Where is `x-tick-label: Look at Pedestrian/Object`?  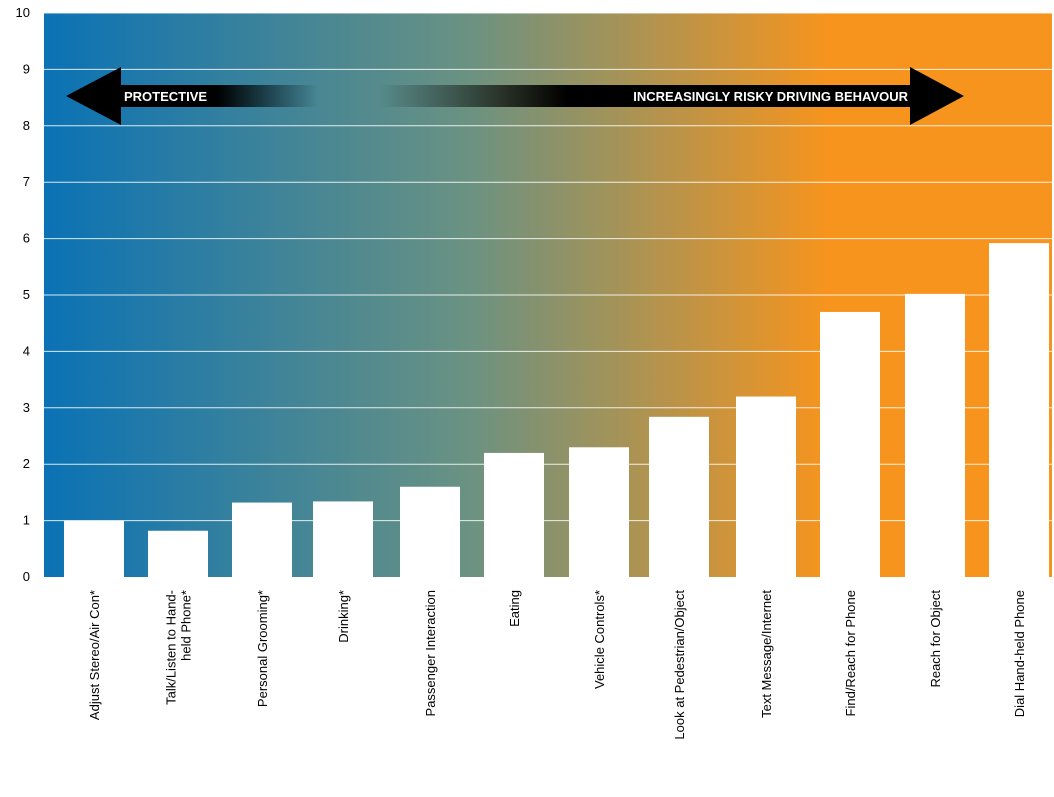 x-tick-label: Look at Pedestrian/Object is located at coordinates (679, 665).